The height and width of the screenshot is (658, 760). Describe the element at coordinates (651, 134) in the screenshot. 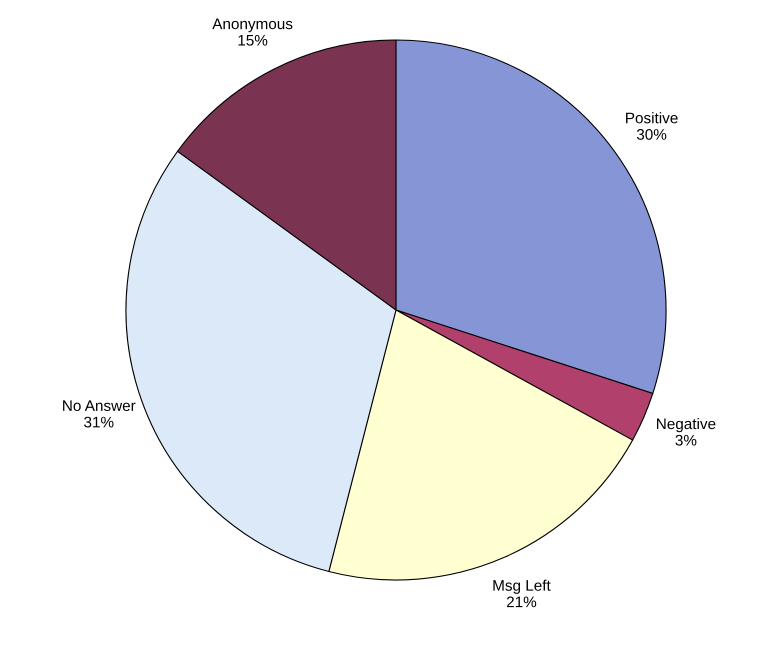

I see `data-label: 30%` at that location.